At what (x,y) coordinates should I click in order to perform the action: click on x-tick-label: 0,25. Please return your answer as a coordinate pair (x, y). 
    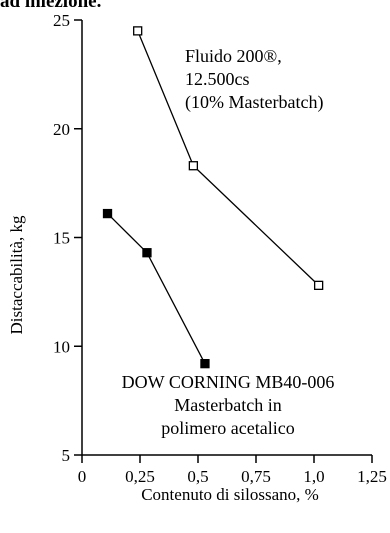
    Looking at the image, I should click on (140, 476).